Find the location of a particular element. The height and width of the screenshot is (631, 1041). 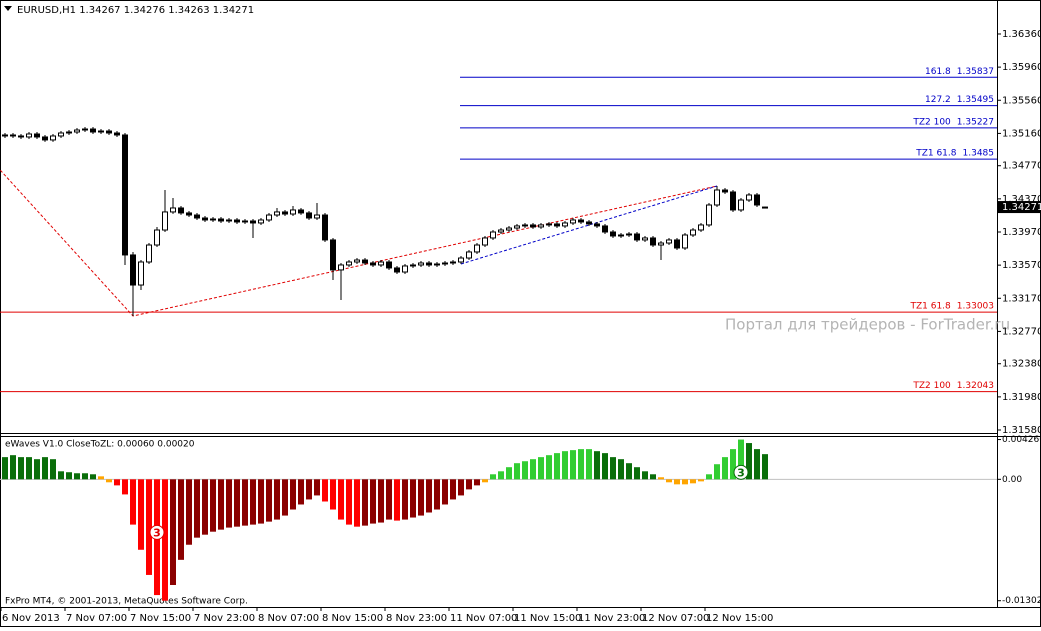

level-value: 1.35495 is located at coordinates (975, 100).